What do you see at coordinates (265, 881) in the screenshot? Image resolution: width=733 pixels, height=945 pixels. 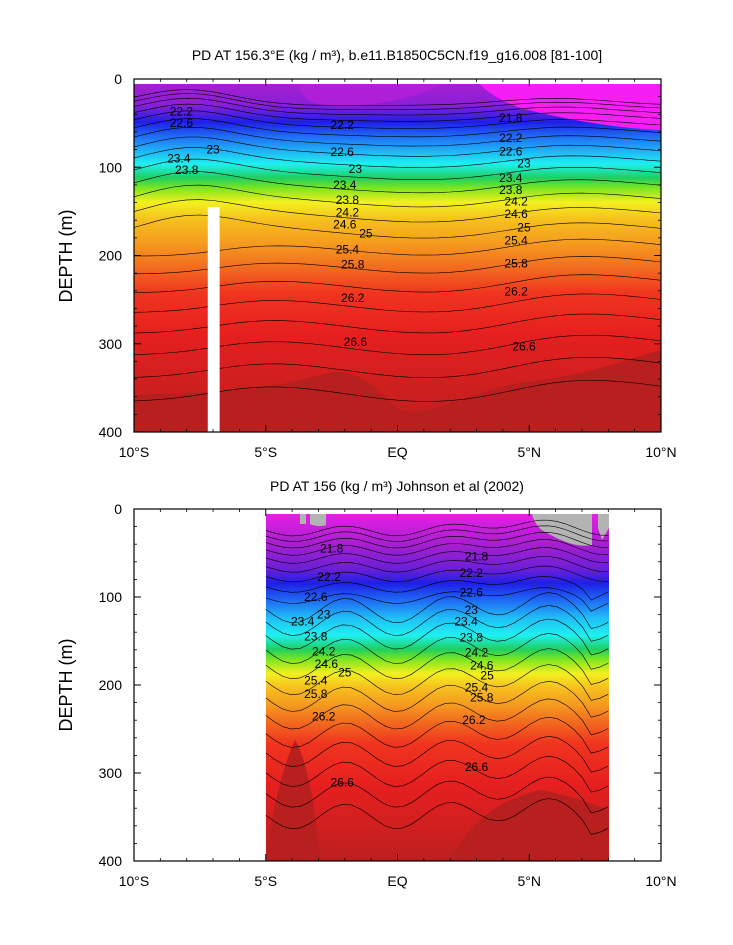 I see `x-tick-label: 5°S` at bounding box center [265, 881].